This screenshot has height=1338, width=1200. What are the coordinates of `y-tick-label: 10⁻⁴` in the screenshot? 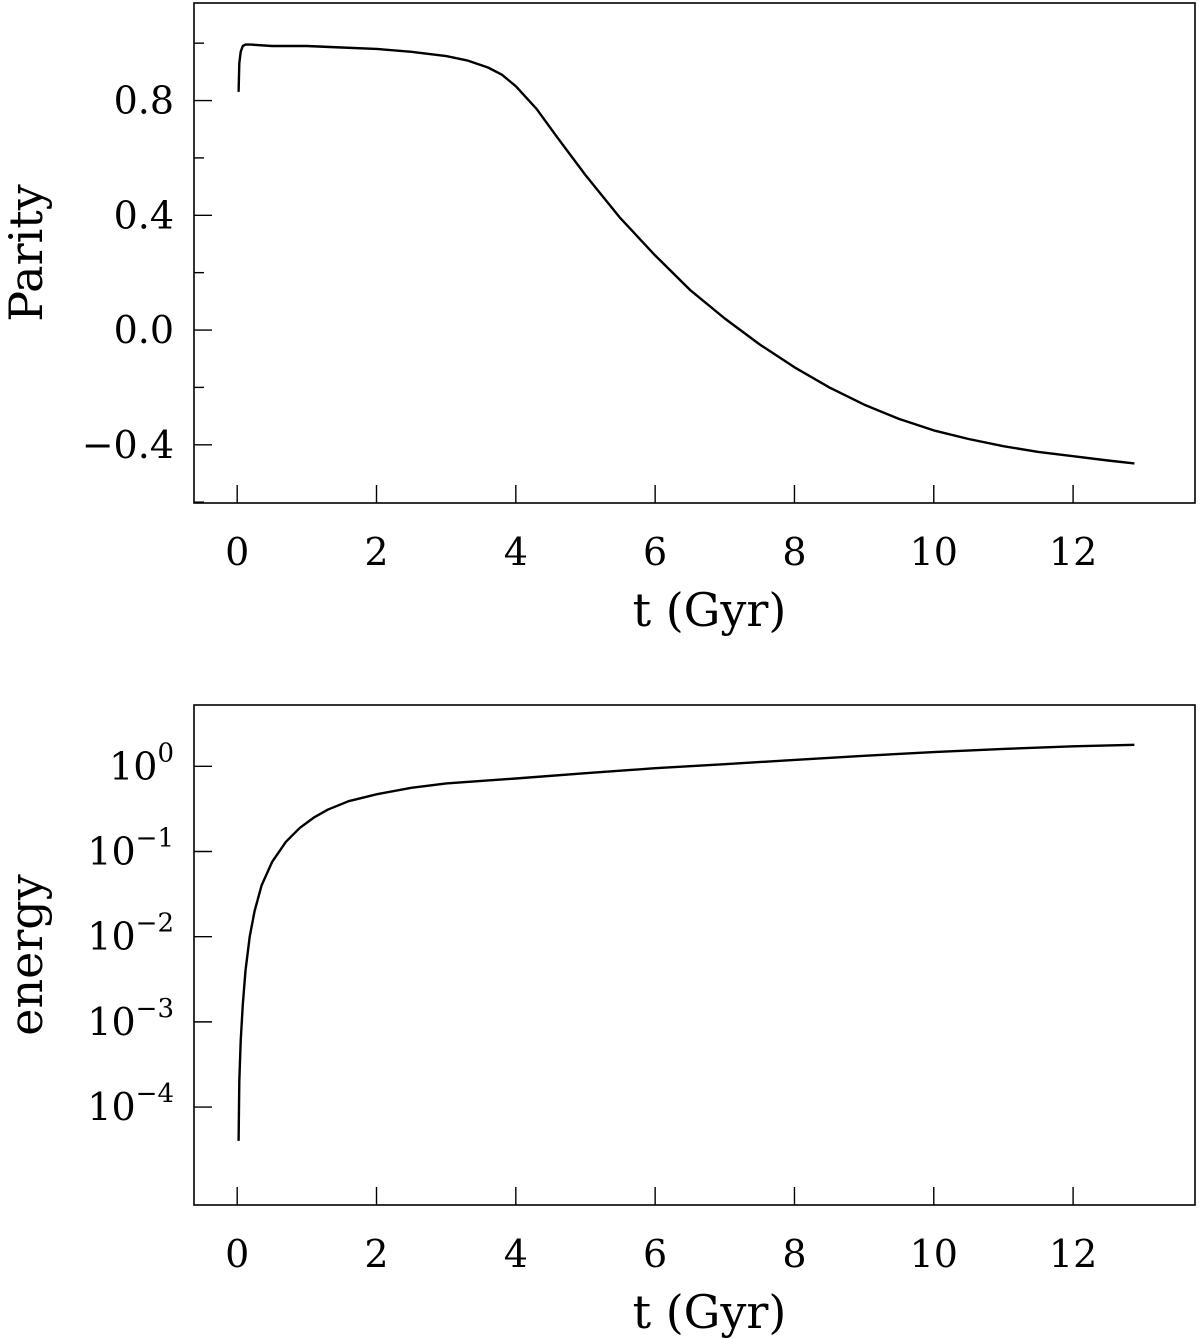 It's located at (130, 1104).